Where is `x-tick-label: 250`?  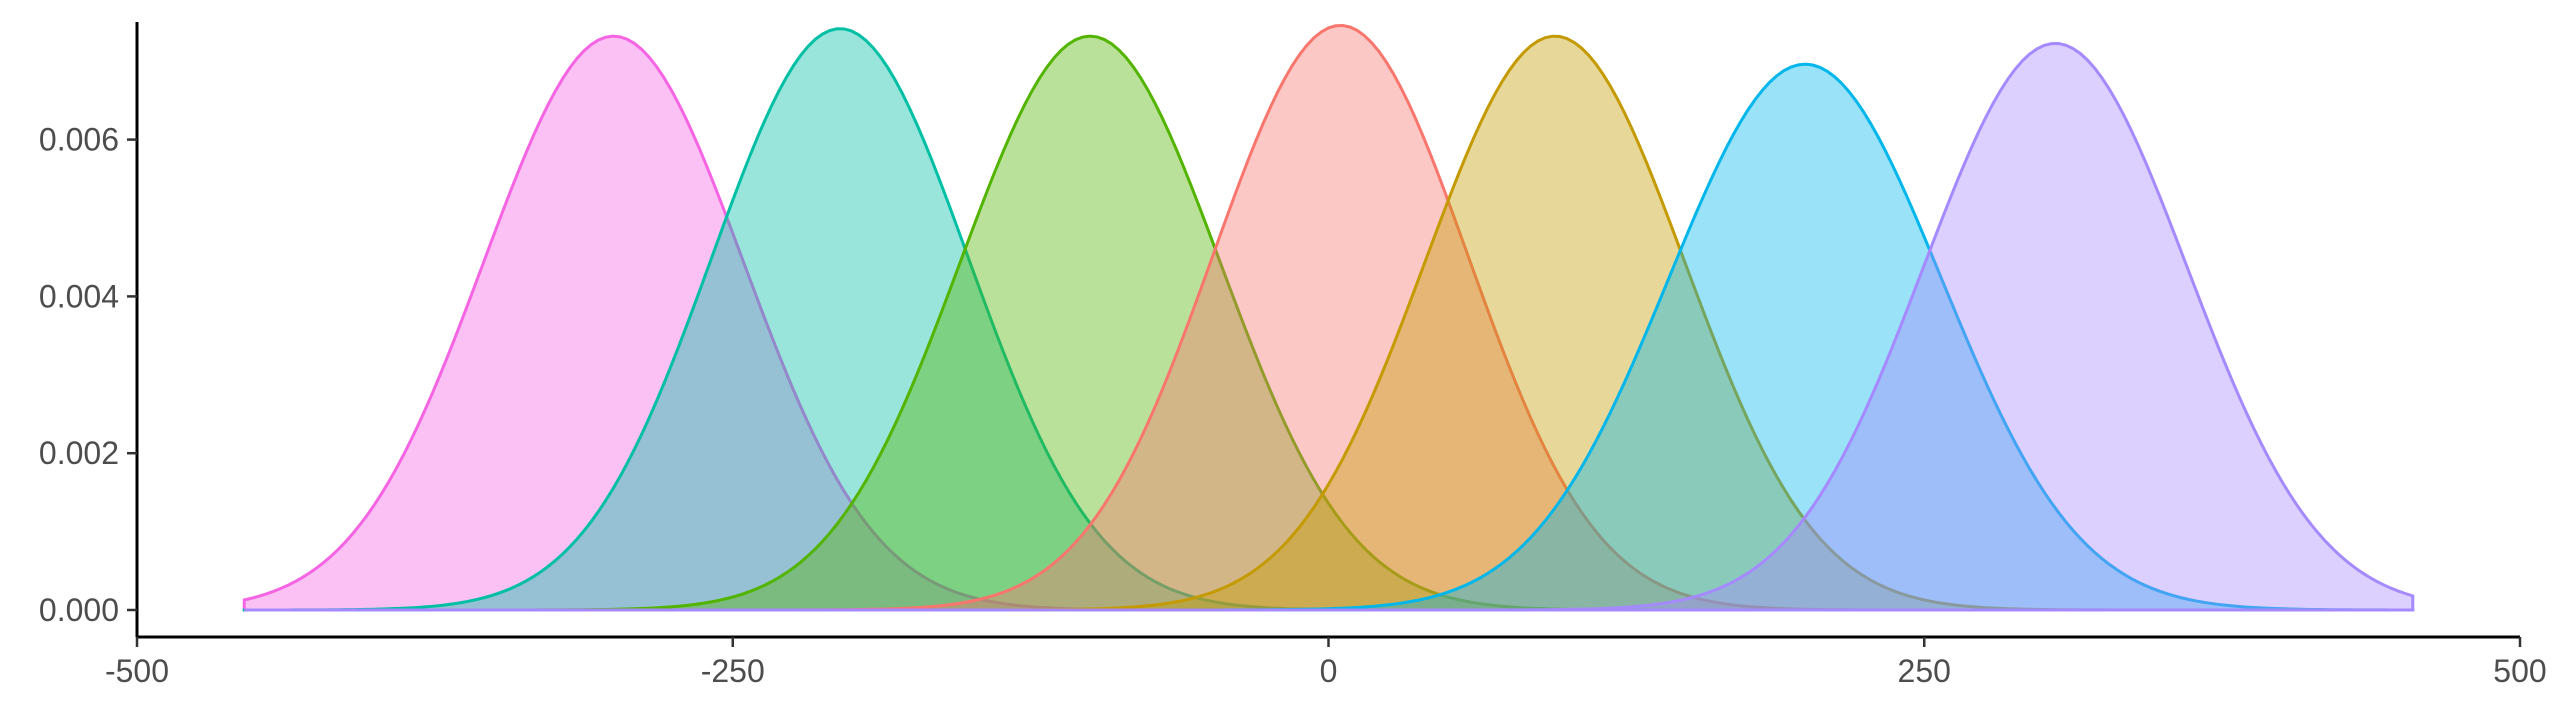
x-tick-label: 250 is located at coordinates (1924, 671).